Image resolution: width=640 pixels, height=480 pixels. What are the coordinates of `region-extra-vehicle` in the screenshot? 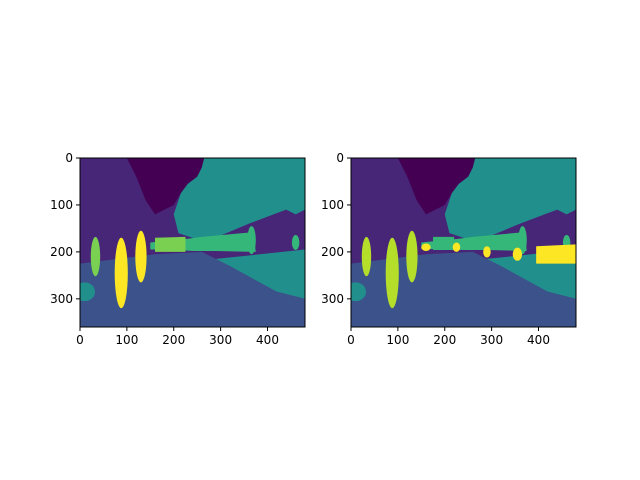 It's located at (556, 254).